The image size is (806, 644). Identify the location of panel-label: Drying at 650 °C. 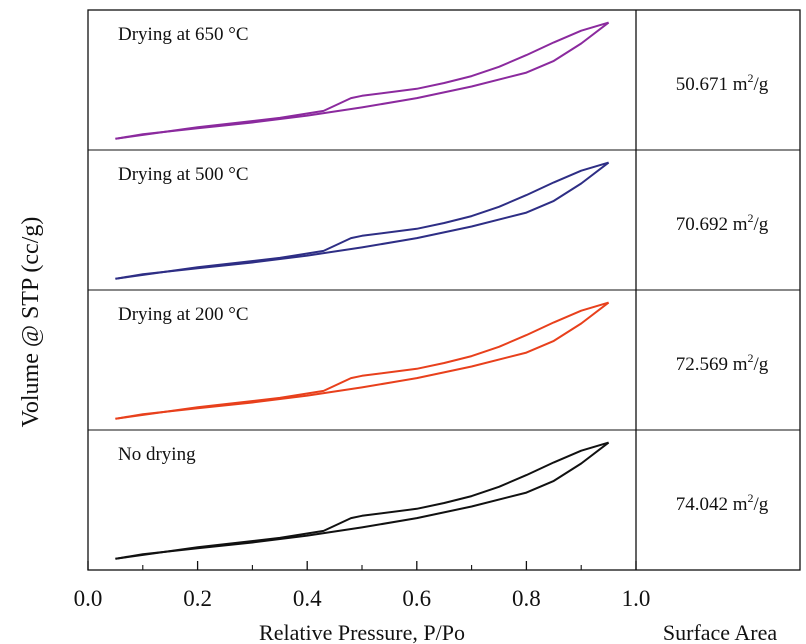
(183, 34).